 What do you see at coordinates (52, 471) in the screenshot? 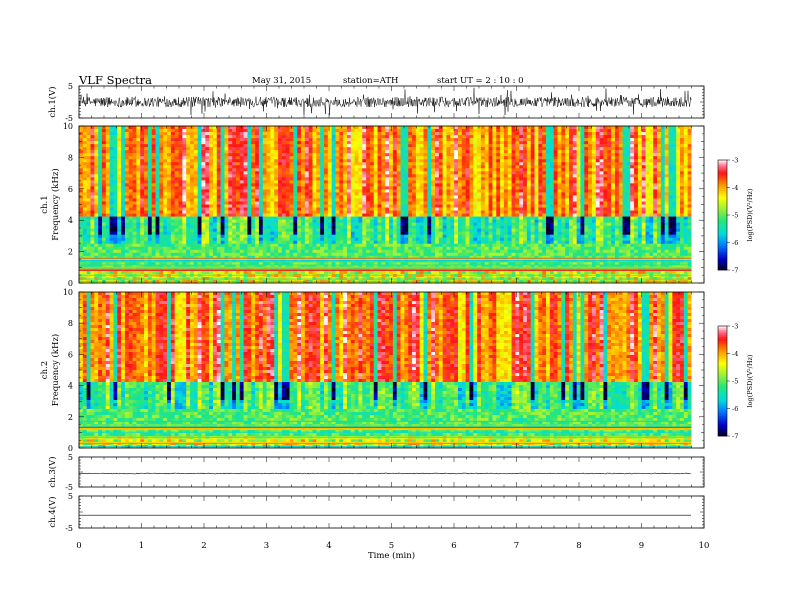
I see `ch3-wave-ylabel: ch.3(V)` at bounding box center [52, 471].